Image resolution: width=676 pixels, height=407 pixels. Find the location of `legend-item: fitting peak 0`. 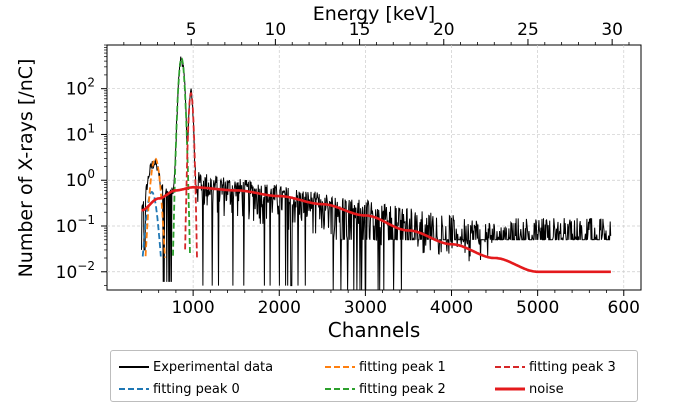

legend-item: fitting peak 0 is located at coordinates (179, 389).